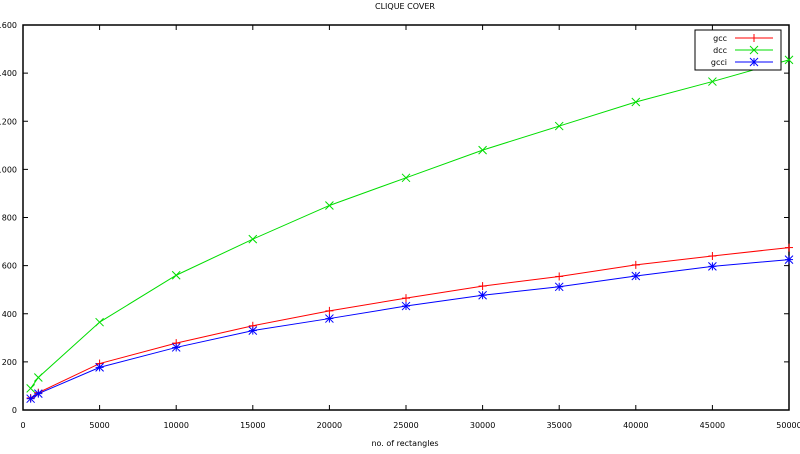 Image resolution: width=800 pixels, height=454 pixels. I want to click on y-tick-label: 200, so click(9, 362).